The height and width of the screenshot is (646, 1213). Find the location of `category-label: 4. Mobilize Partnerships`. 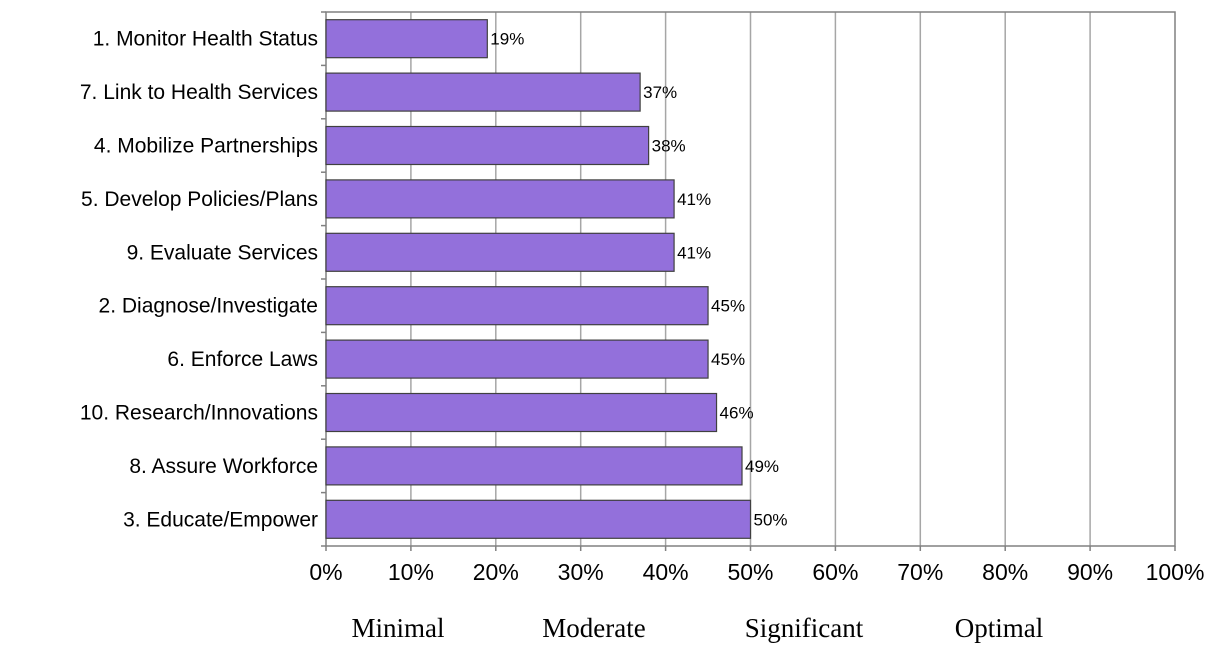

category-label: 4. Mobilize Partnerships is located at coordinates (206, 146).